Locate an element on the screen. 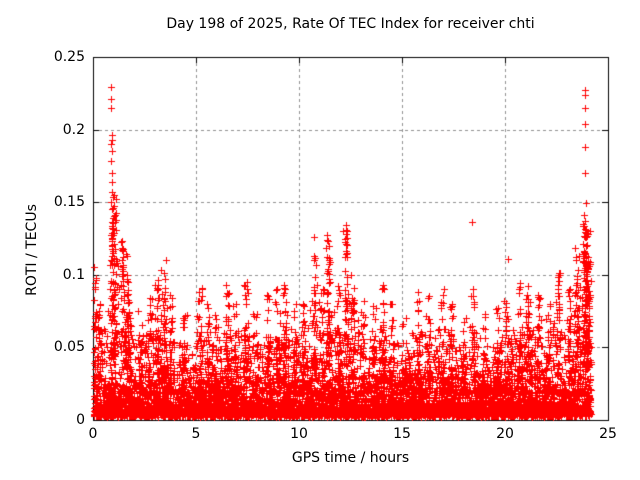  x-tick-label: 0 is located at coordinates (93, 434).